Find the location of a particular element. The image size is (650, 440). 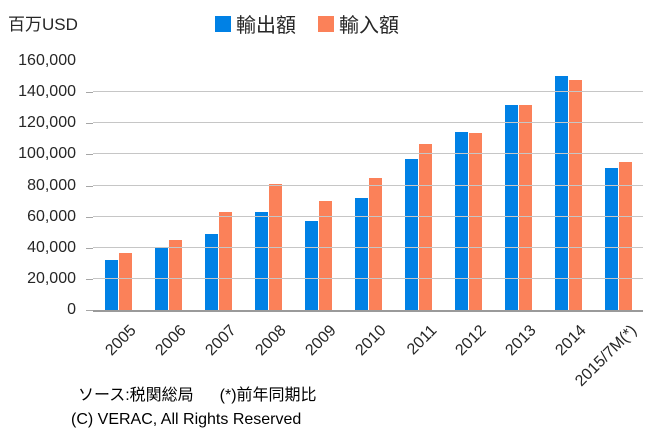

exports-swatch-icon is located at coordinates (223, 23).